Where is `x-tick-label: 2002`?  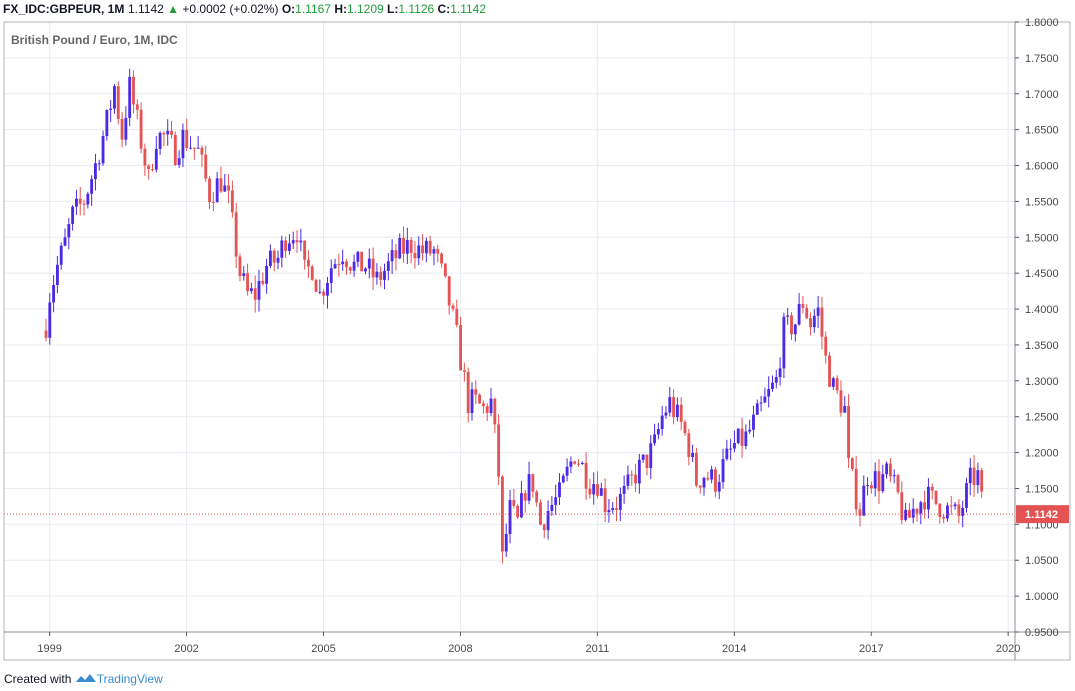
x-tick-label: 2002 is located at coordinates (186, 649).